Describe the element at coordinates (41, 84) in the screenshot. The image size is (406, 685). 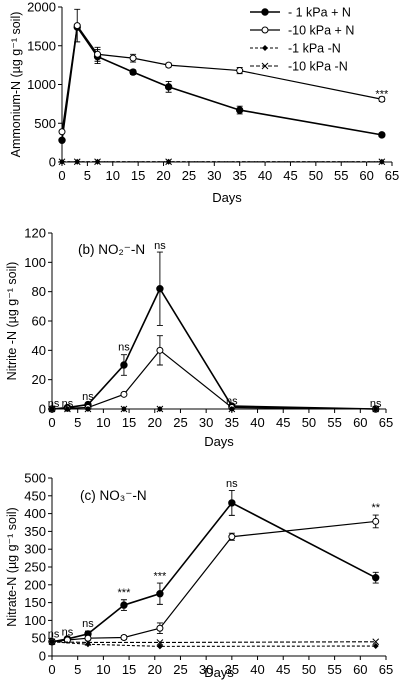
I see `y-tick-label: 1000` at that location.